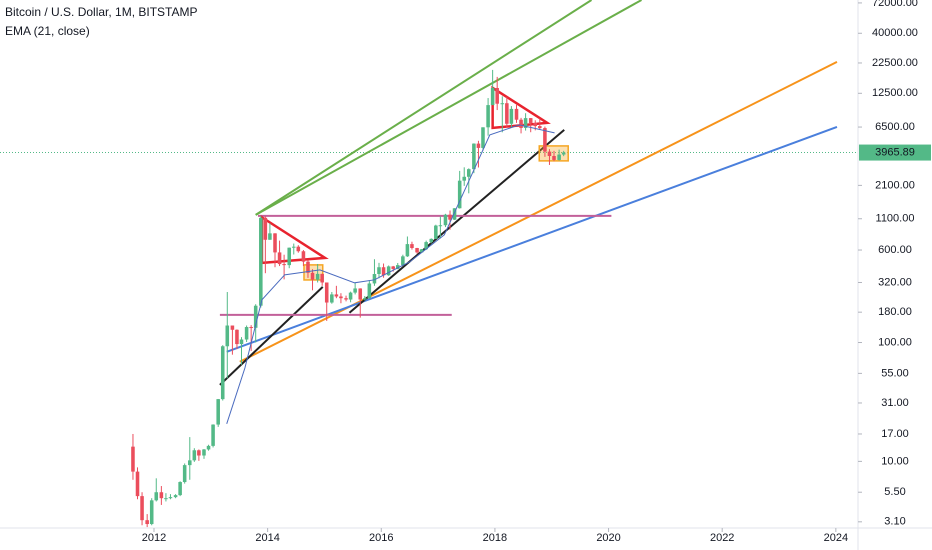 The width and height of the screenshot is (932, 550). What do you see at coordinates (608, 538) in the screenshot?
I see `x-tick-label: 2020` at bounding box center [608, 538].